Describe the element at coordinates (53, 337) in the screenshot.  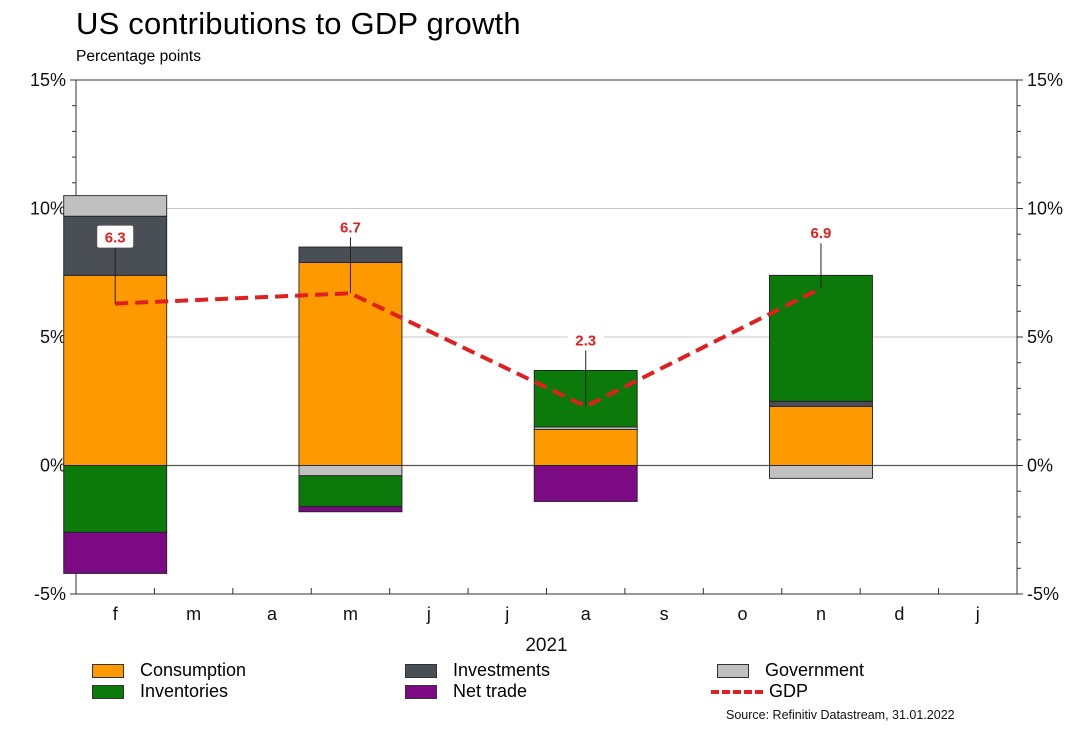
I see `y-tick-label-left: 5%` at that location.